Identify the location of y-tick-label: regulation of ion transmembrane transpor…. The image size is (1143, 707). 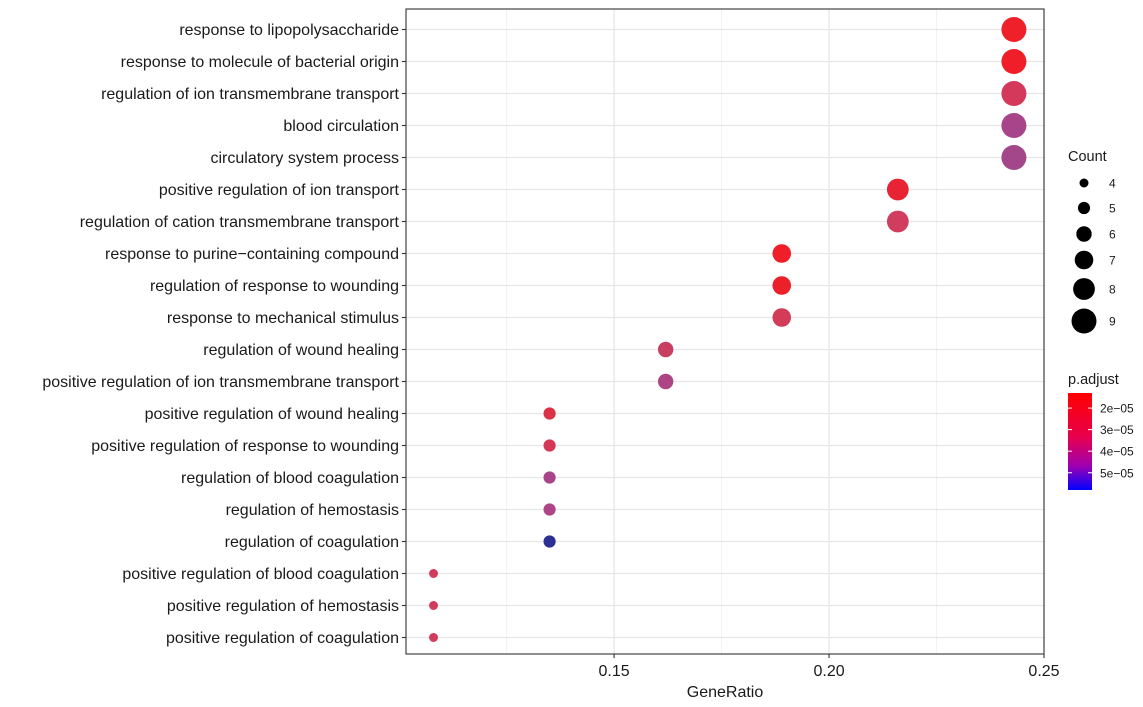
(250, 94).